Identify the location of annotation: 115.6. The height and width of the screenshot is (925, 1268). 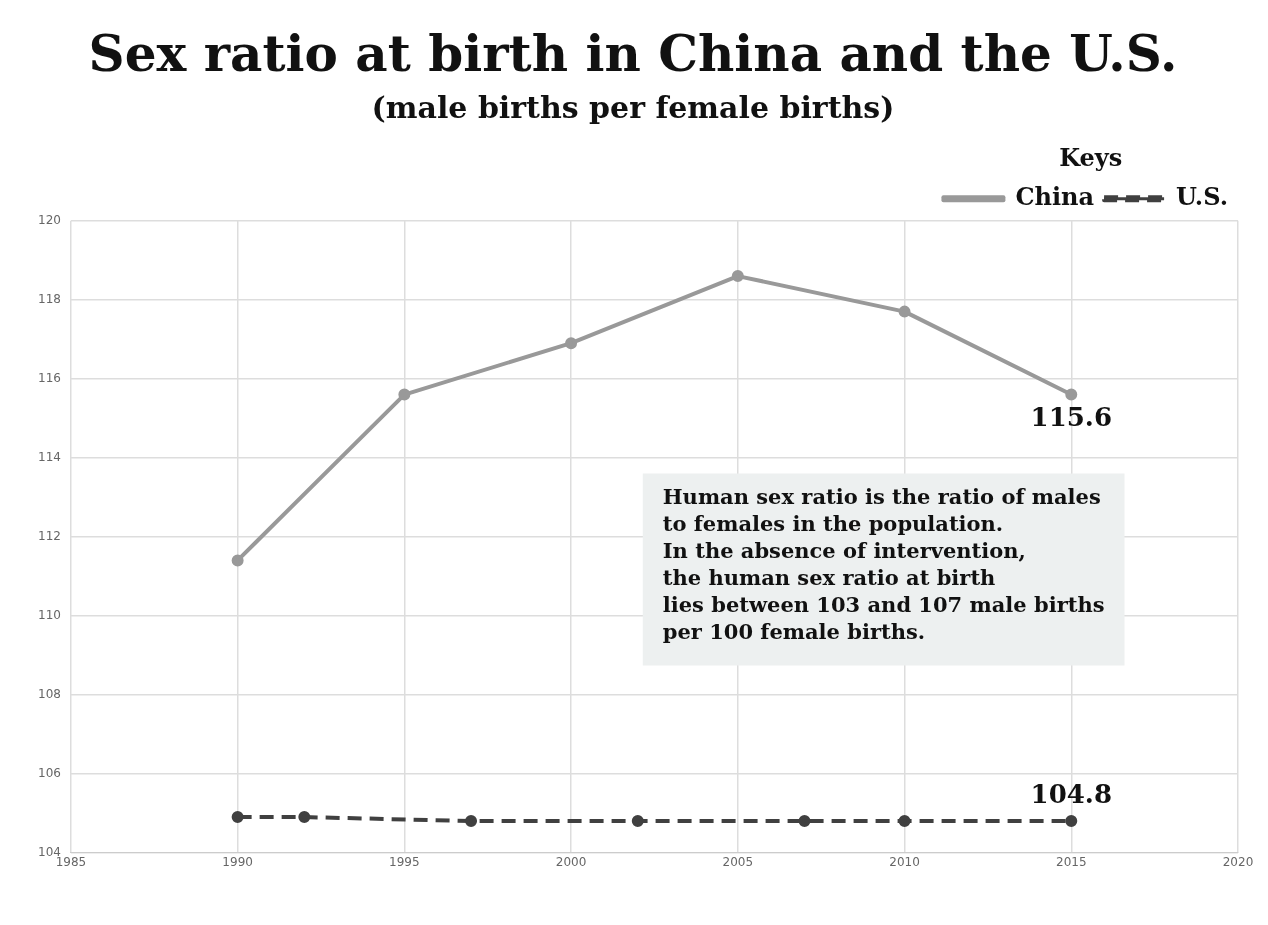
(1071, 417).